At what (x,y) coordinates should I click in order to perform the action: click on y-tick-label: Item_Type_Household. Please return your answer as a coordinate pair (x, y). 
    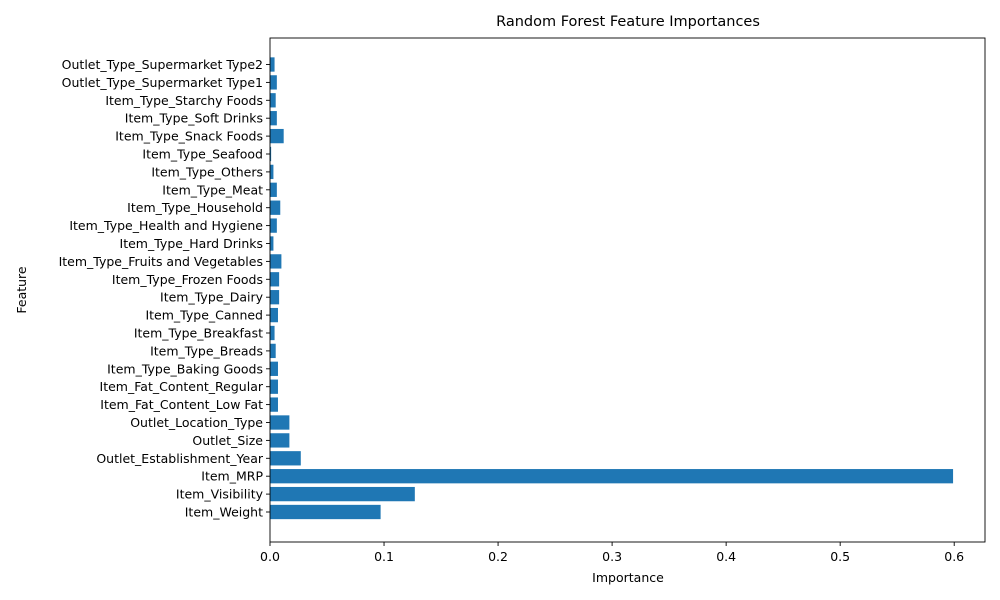
    Looking at the image, I should click on (195, 207).